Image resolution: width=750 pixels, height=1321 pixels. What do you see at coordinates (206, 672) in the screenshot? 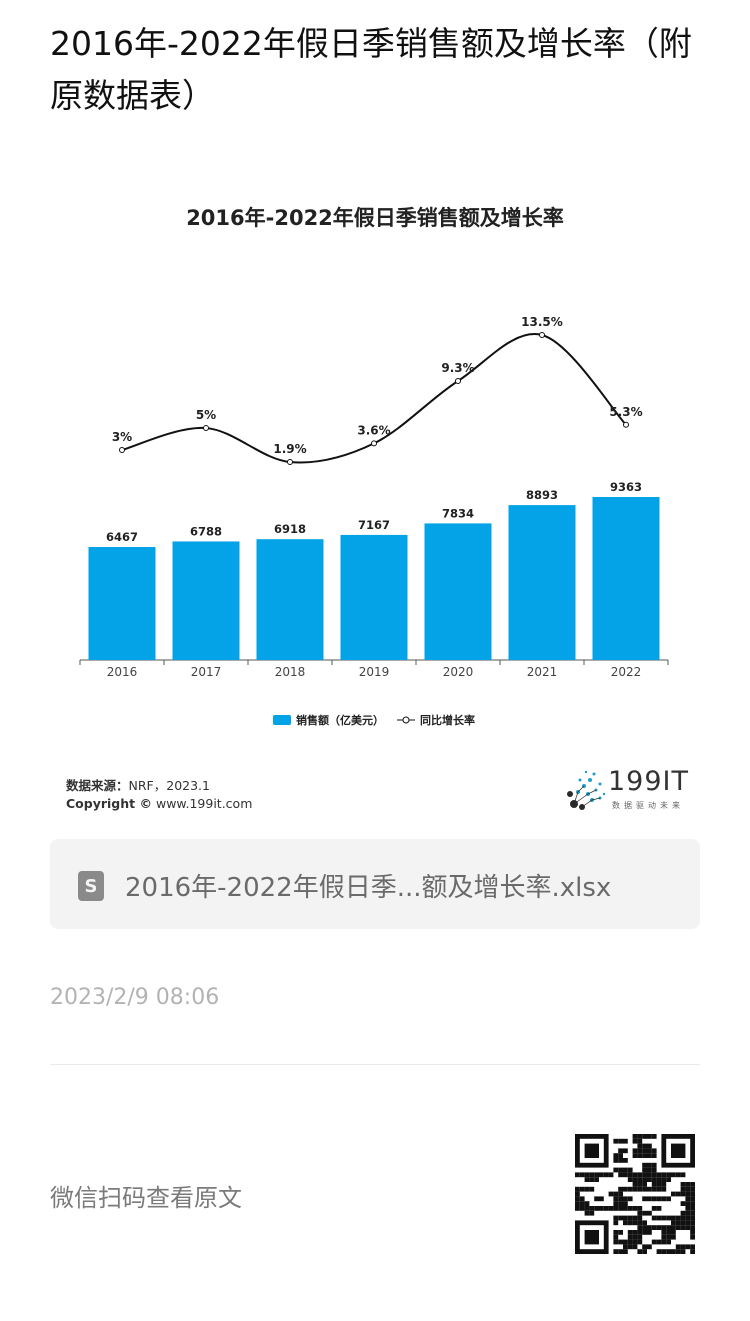
I see `x-tick-label: 2017` at bounding box center [206, 672].